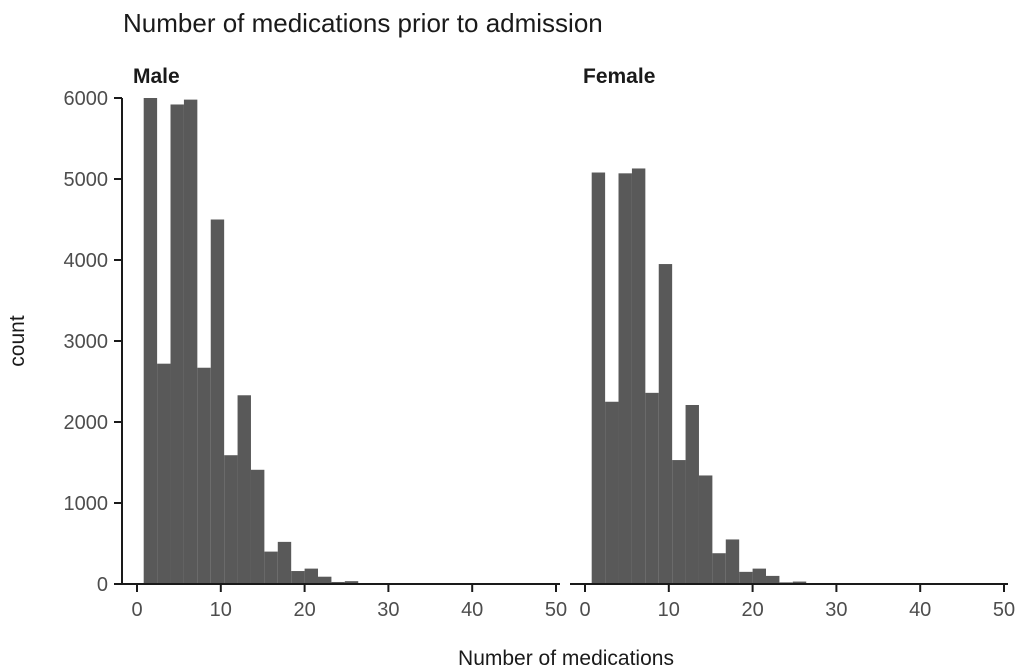 The image size is (1016, 672). I want to click on y-tick-label: 4000, so click(86, 261).